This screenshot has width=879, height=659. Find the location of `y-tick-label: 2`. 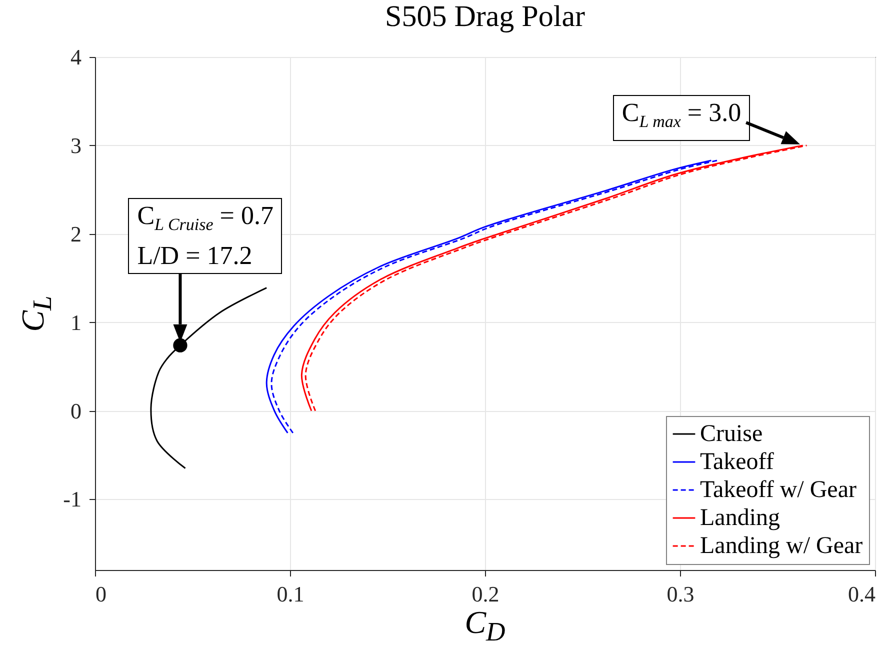

y-tick-label: 2 is located at coordinates (76, 233).